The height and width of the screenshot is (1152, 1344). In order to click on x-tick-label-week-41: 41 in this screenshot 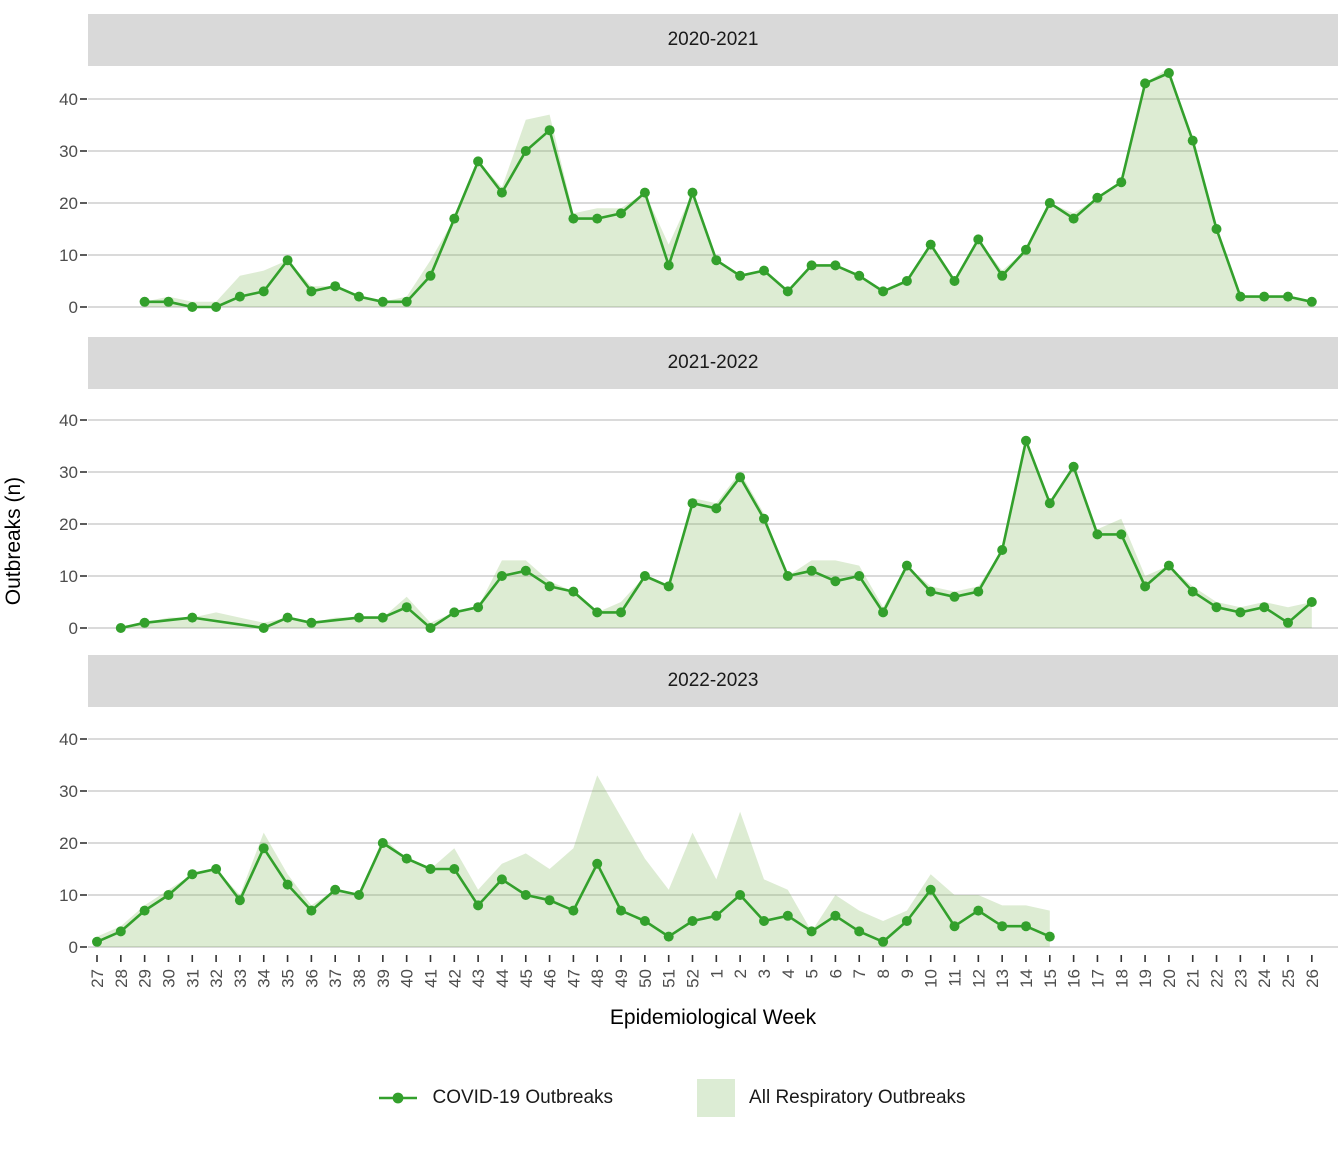, I will do `click(430, 978)`.